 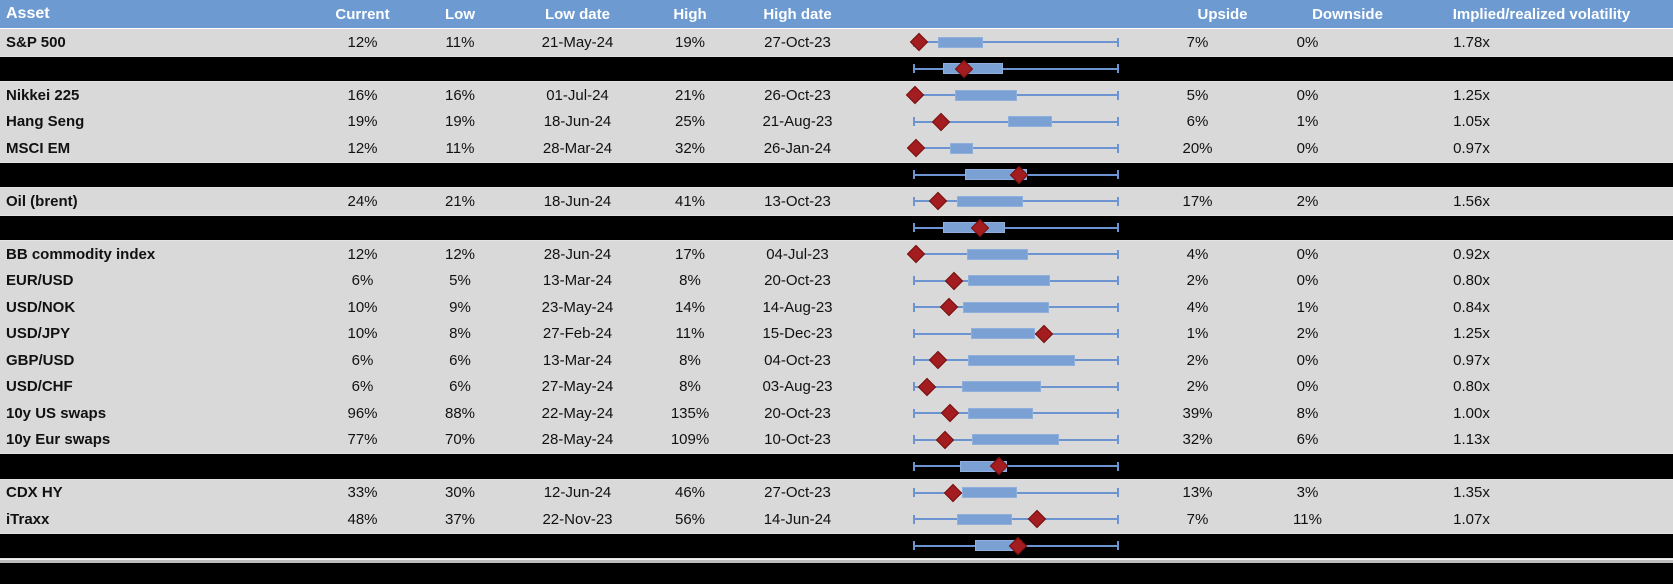 What do you see at coordinates (836, 573) in the screenshot?
I see `bottom-band` at bounding box center [836, 573].